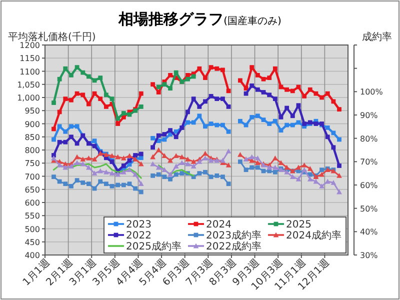  What do you see at coordinates (28, 98) in the screenshot?
I see `y-tick-label: 1,000` at bounding box center [28, 98].